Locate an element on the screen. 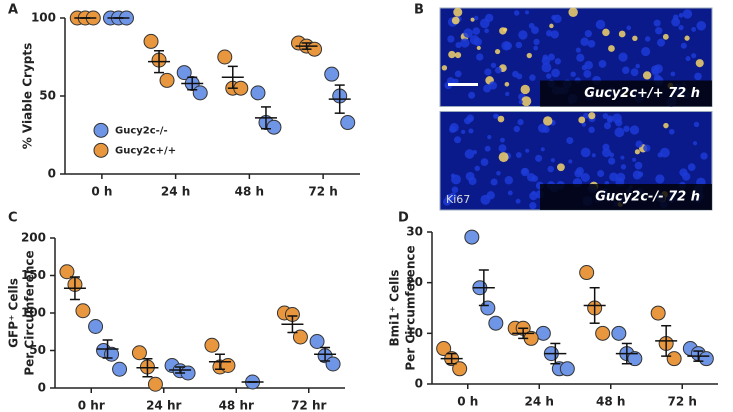  x-tick-label: 24 h is located at coordinates (175, 192).